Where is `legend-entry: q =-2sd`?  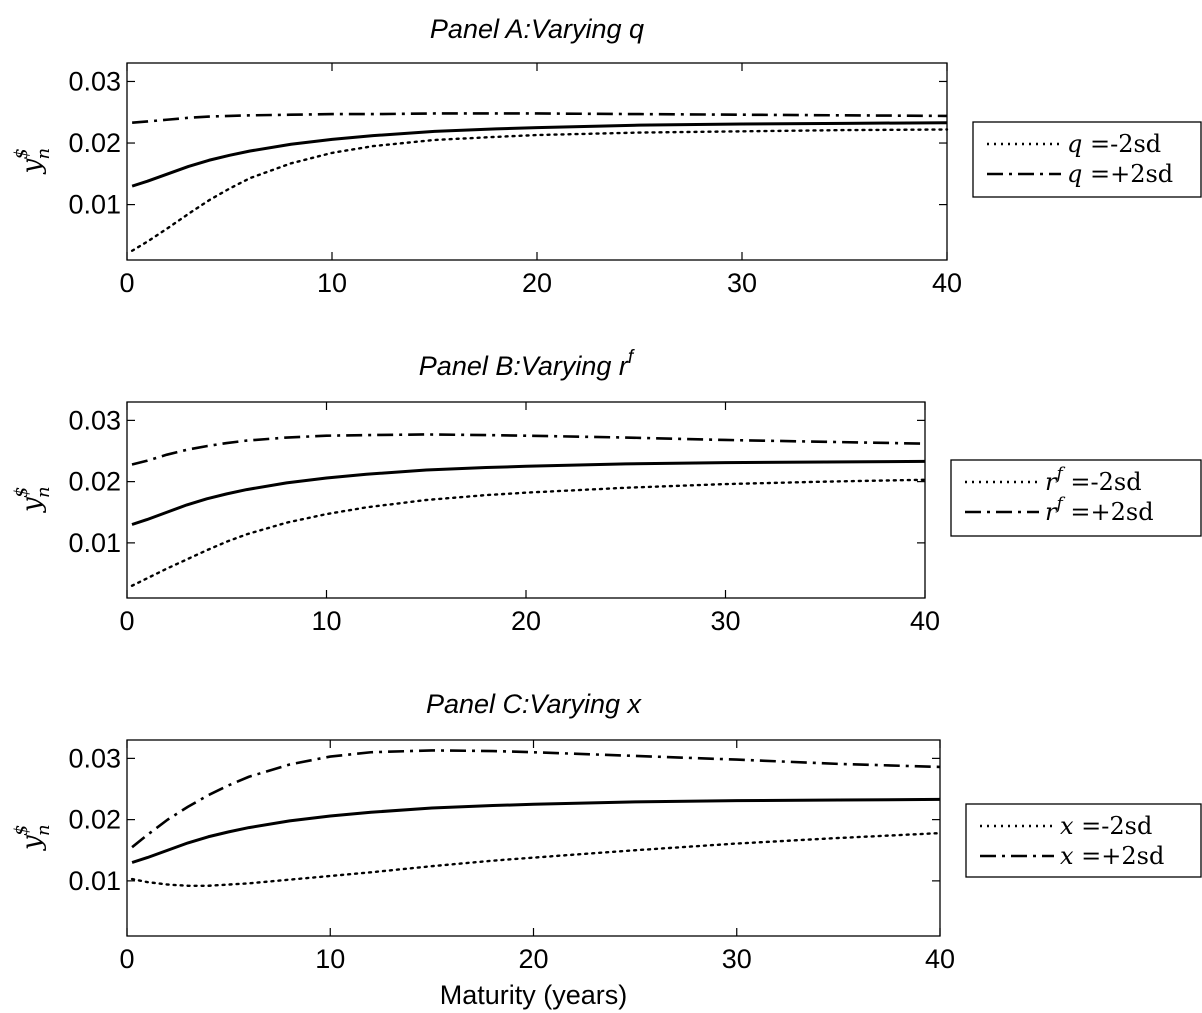 legend-entry: q =-2sd is located at coordinates (1114, 144).